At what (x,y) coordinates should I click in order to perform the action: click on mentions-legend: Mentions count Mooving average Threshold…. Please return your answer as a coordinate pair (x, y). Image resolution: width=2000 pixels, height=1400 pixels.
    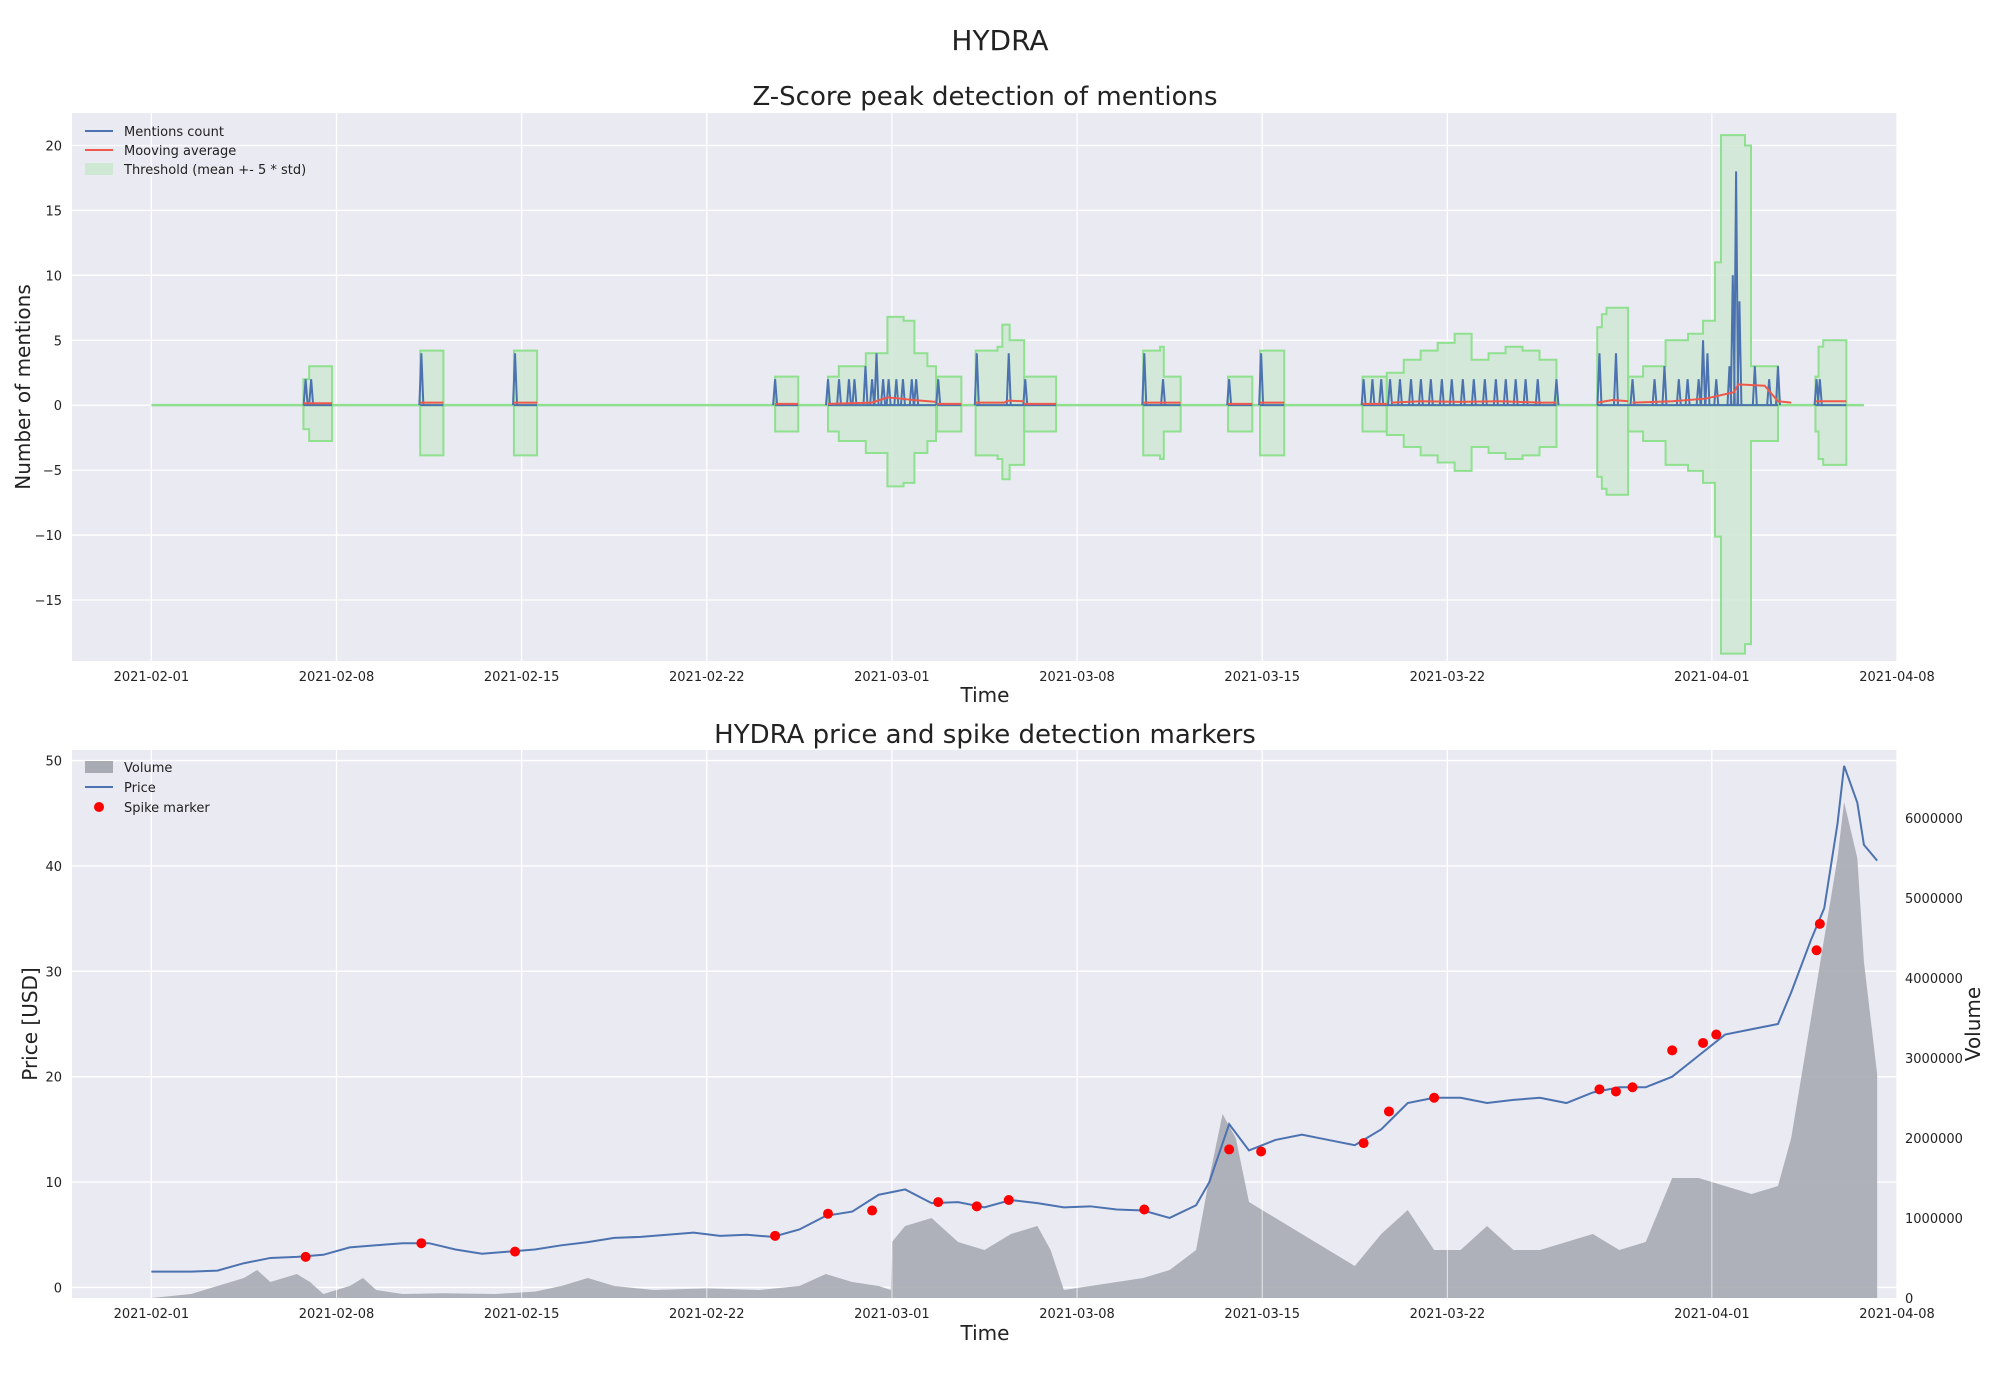
    Looking at the image, I should click on (195, 151).